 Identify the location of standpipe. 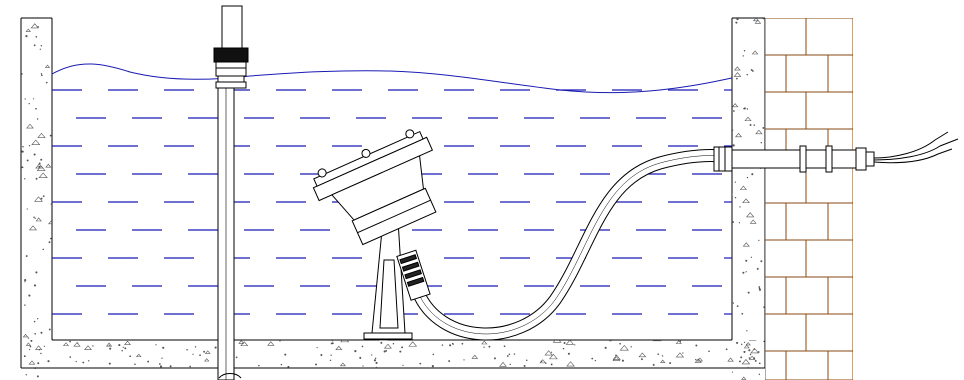
(231, 192).